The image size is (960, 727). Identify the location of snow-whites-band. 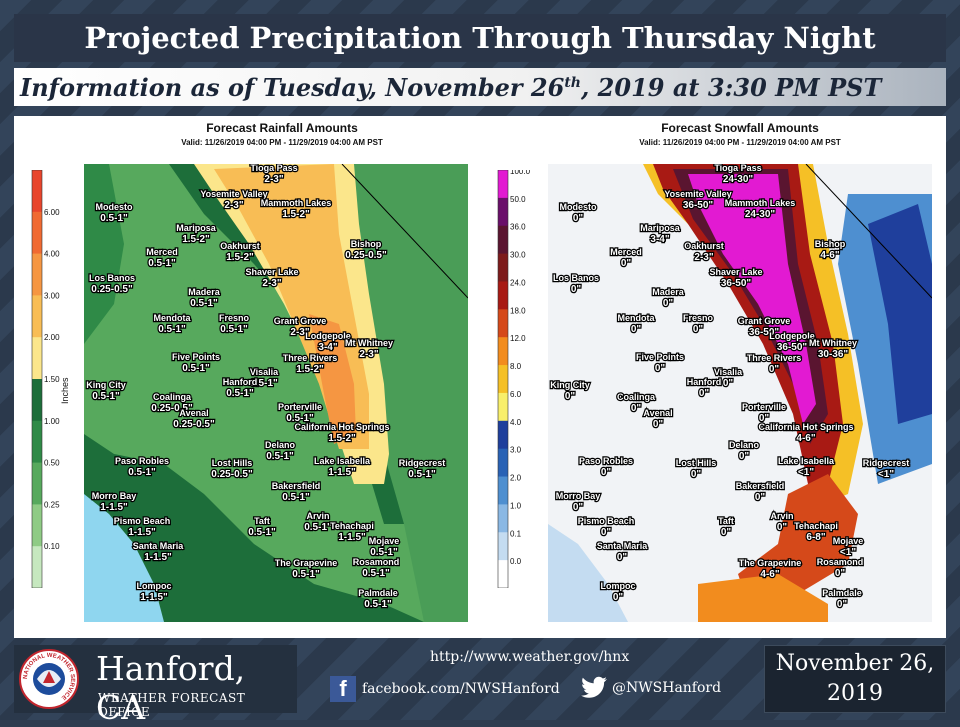
(900, 314).